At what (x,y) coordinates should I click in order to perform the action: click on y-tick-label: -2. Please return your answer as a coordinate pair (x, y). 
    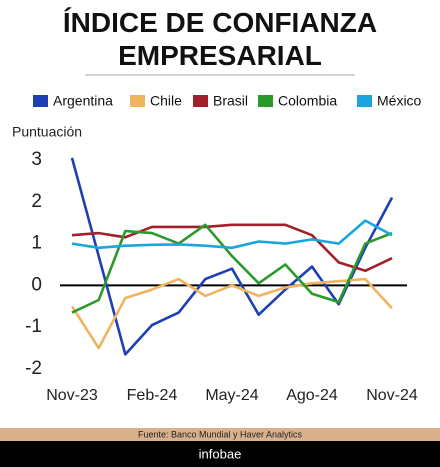
    Looking at the image, I should click on (33, 368).